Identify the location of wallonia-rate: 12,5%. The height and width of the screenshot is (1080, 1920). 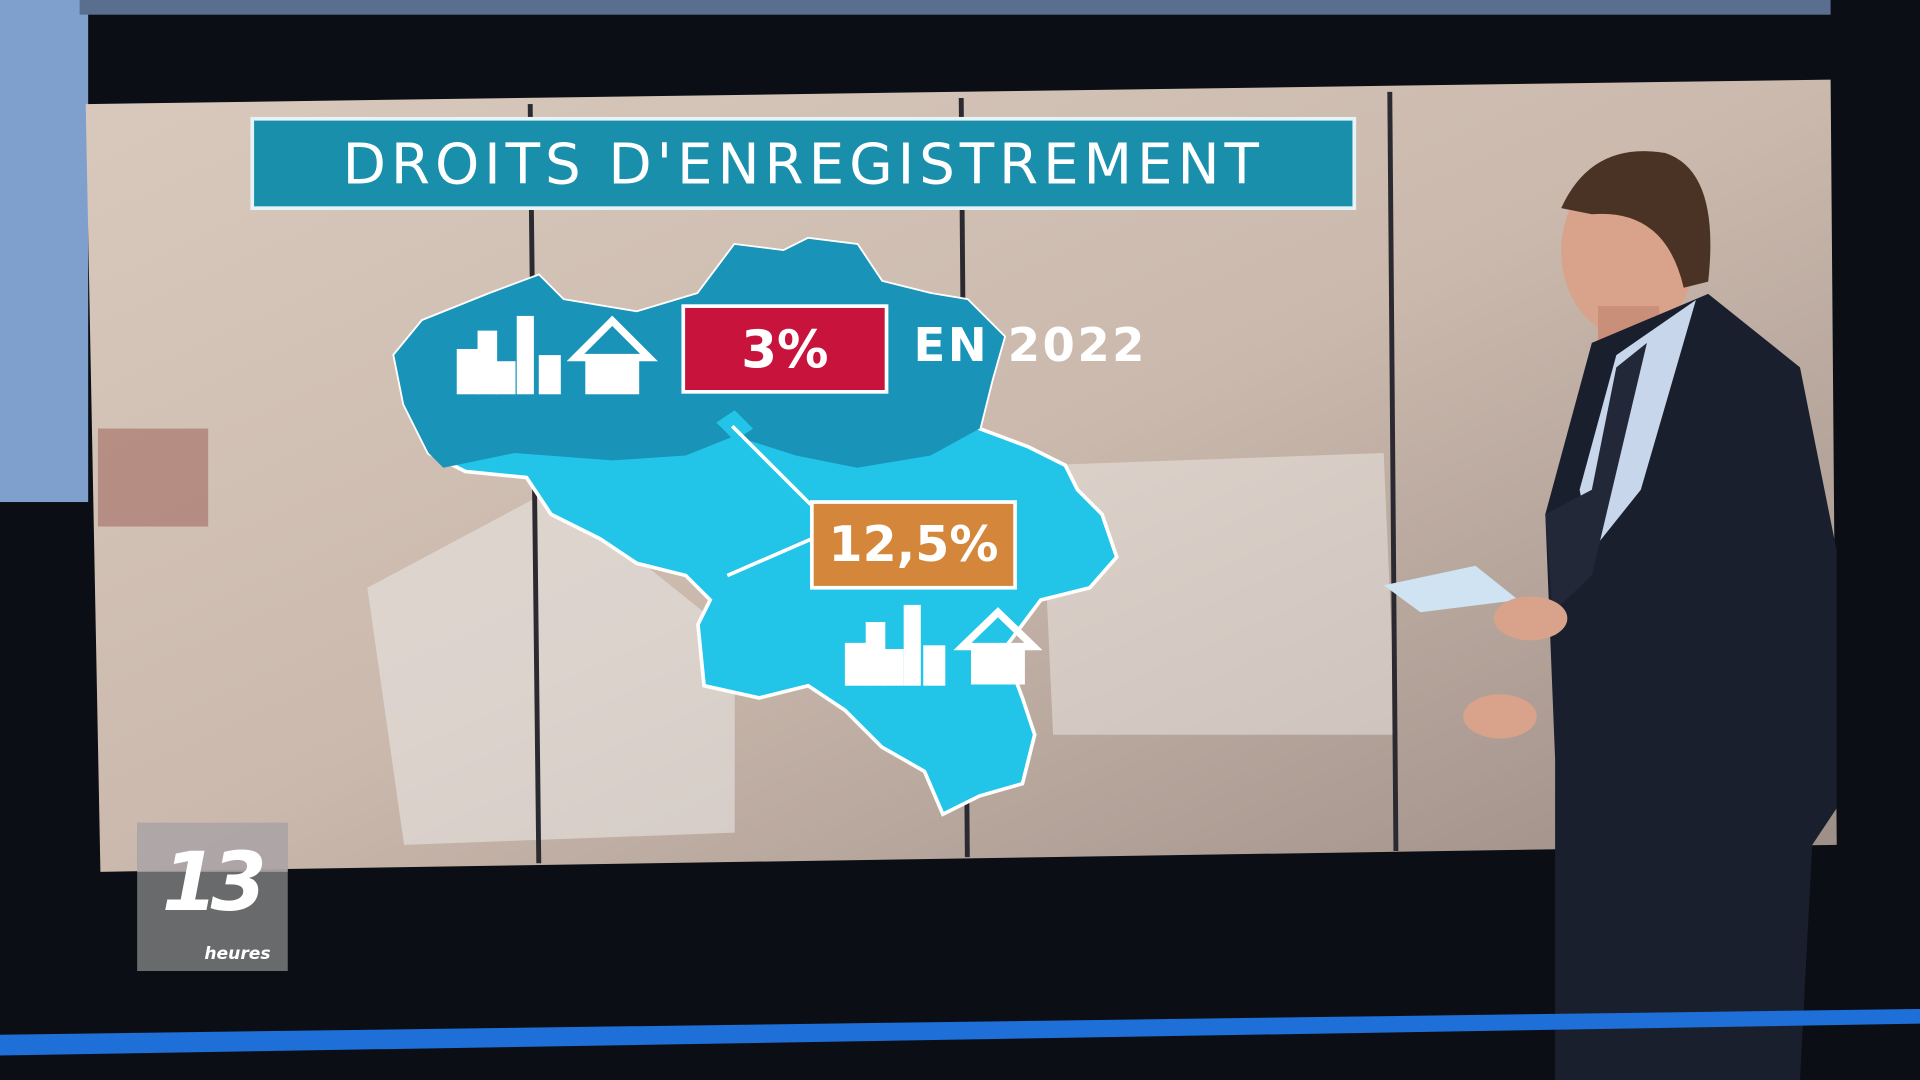
(914, 544).